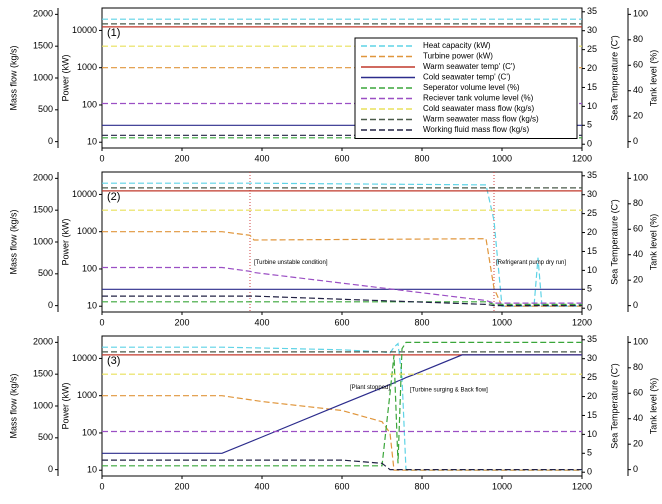  What do you see at coordinates (481, 119) in the screenshot?
I see `legend-label: Warm seawater mass flow (kg/s)` at bounding box center [481, 119].